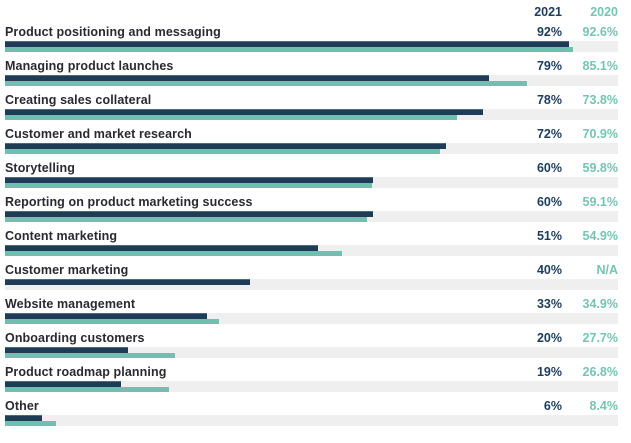 The width and height of the screenshot is (631, 443). I want to click on category-label: Creating sales collateral, so click(78, 100).